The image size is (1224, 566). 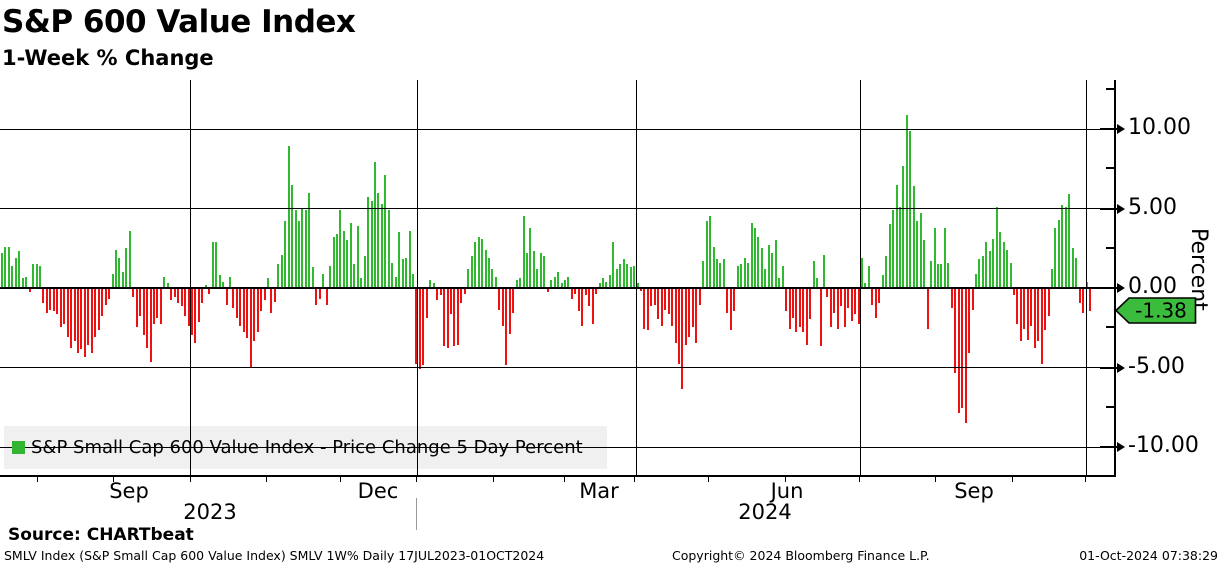 What do you see at coordinates (1161, 311) in the screenshot?
I see `last-value-text: -1.38` at bounding box center [1161, 311].